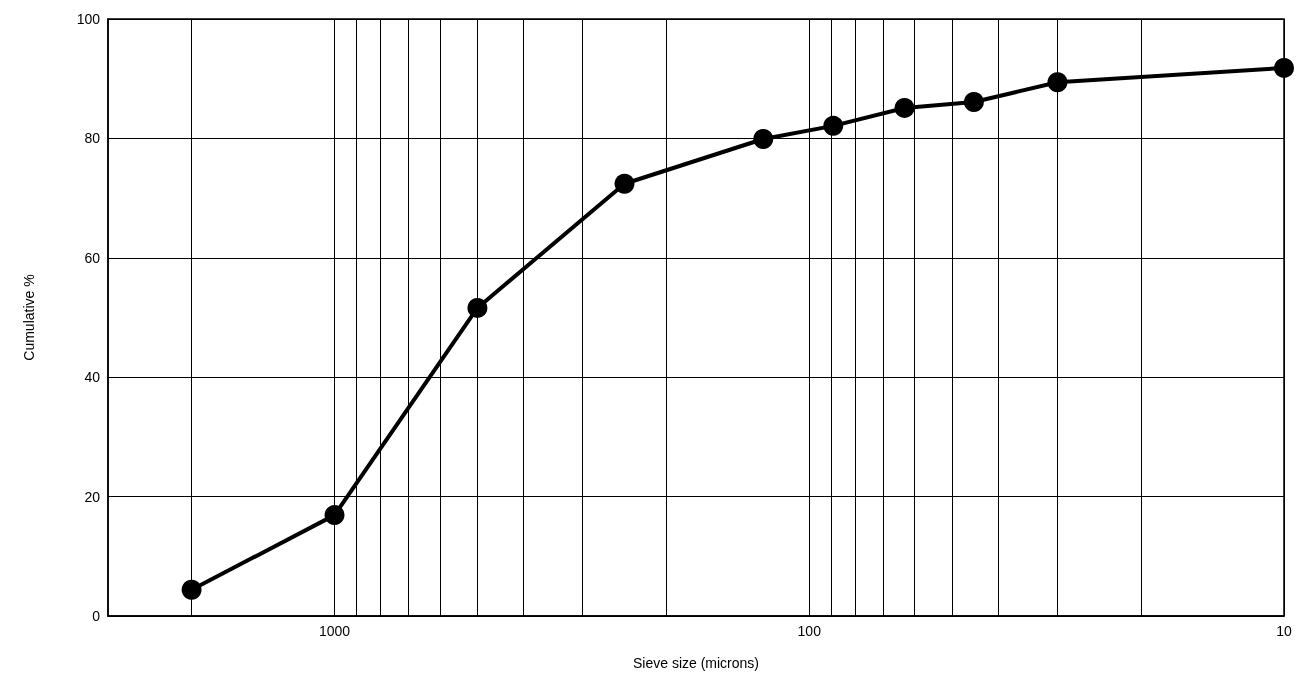 Image resolution: width=1307 pixels, height=694 pixels. What do you see at coordinates (96, 616) in the screenshot?
I see `y-tick-label: 0` at bounding box center [96, 616].